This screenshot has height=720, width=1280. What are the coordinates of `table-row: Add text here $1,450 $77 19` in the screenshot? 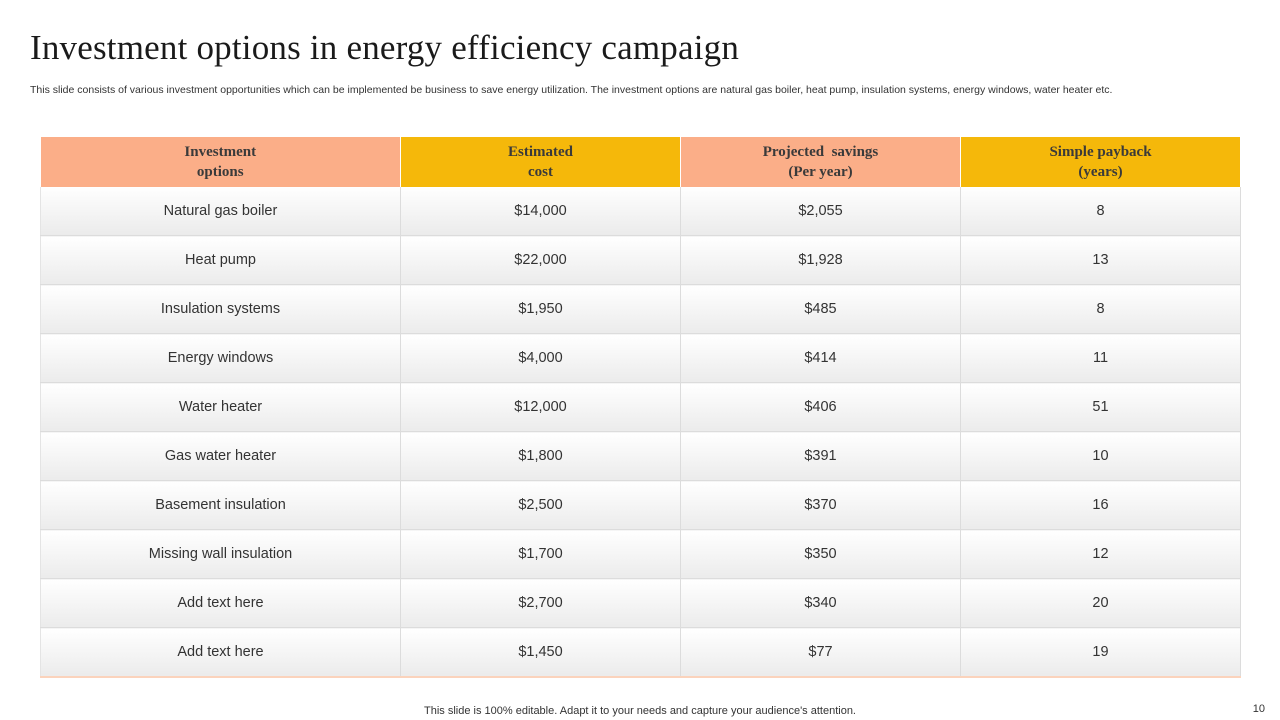 It's located at (640, 652).